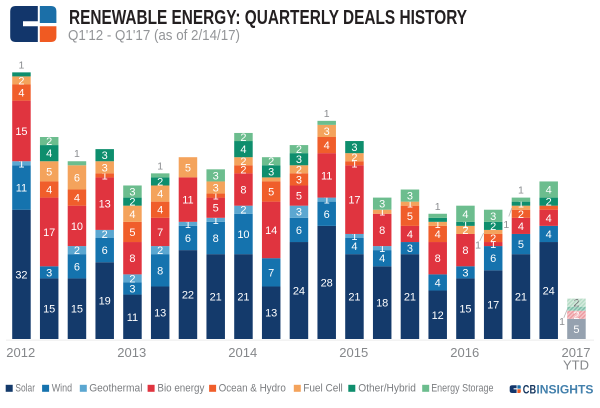 This screenshot has height=408, width=600. Describe the element at coordinates (576, 352) in the screenshot. I see `svg-text: 2017` at that location.